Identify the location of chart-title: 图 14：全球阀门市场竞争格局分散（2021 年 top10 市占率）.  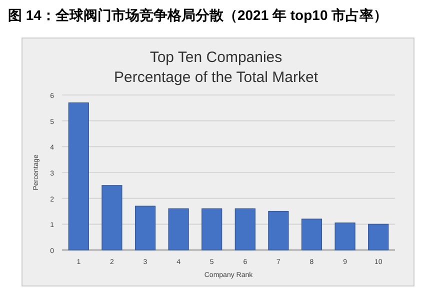
(198, 15).